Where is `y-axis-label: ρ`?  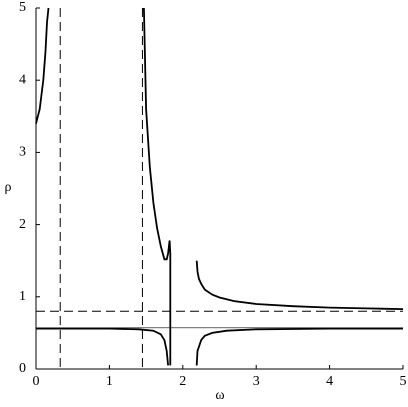
y-axis-label: ρ is located at coordinates (8, 187).